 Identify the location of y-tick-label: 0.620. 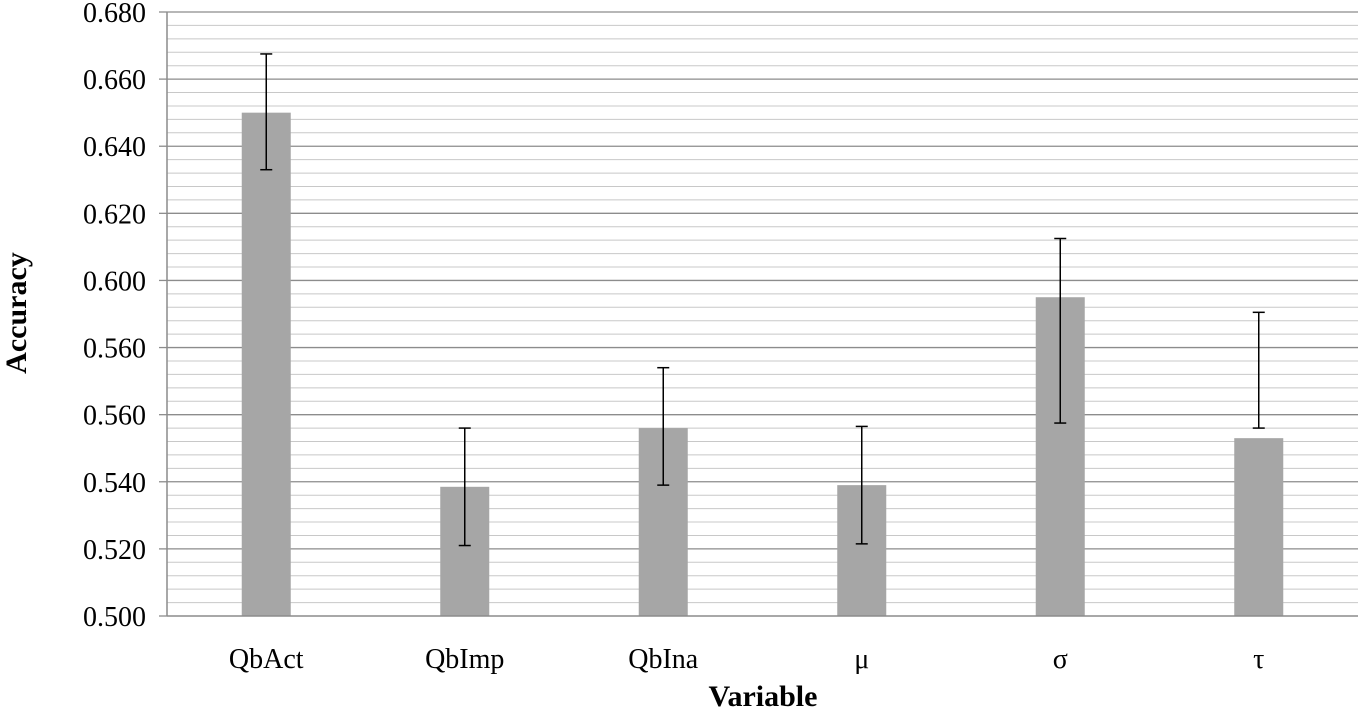
(114, 214).